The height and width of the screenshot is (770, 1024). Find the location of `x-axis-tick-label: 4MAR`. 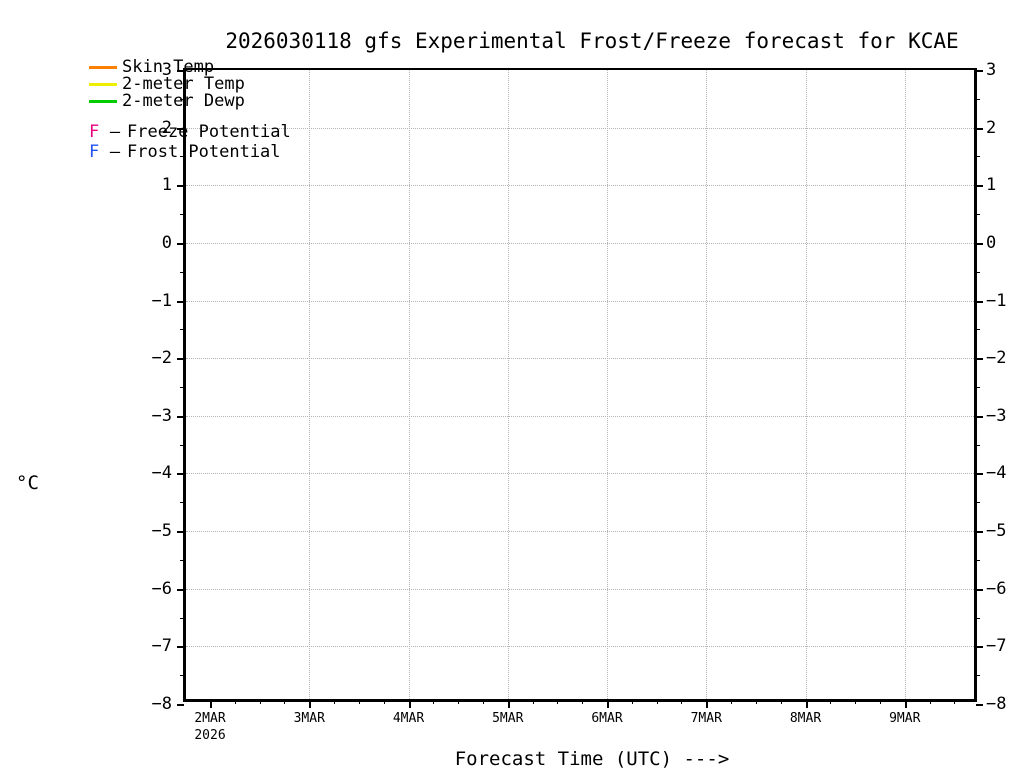

x-axis-tick-label: 4MAR is located at coordinates (408, 718).